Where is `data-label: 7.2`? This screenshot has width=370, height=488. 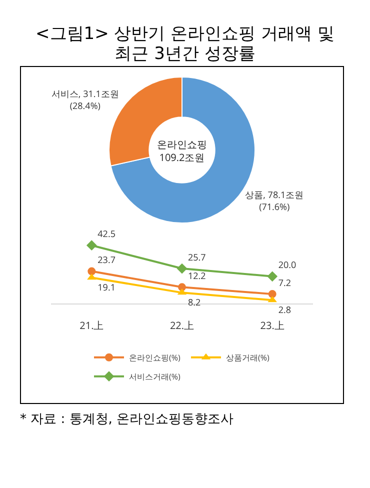 data-label: 7.2 is located at coordinates (284, 282).